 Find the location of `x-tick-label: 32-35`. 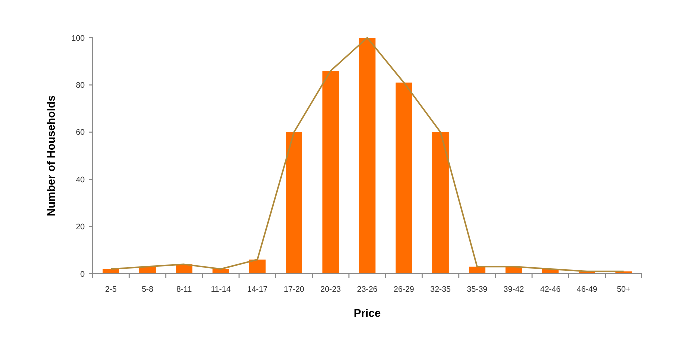

x-tick-label: 32-35 is located at coordinates (441, 289).